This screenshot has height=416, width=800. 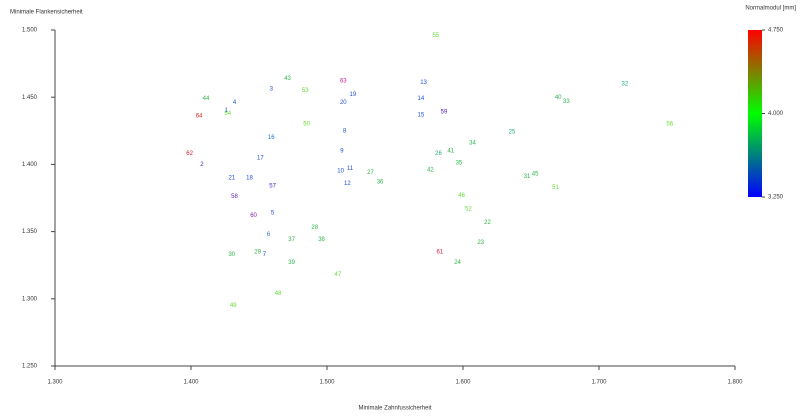 I want to click on point-label: 38, so click(x=321, y=240).